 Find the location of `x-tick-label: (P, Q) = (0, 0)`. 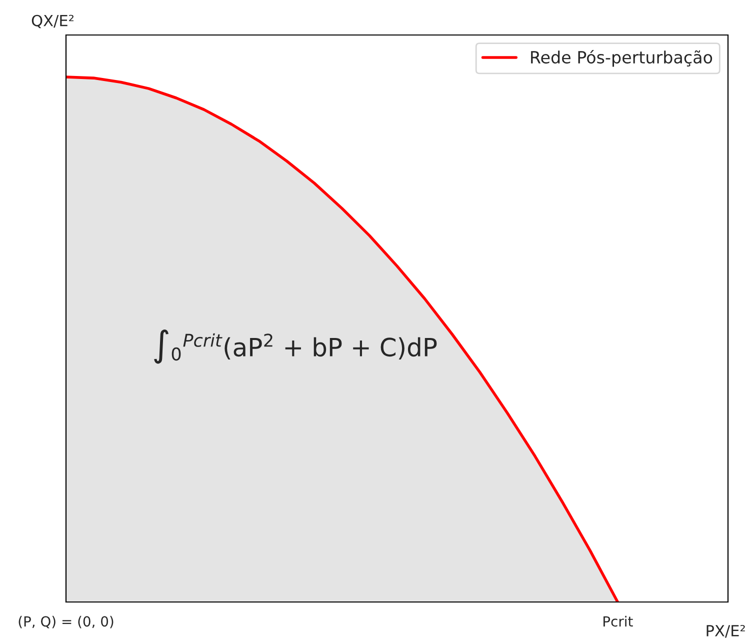

x-tick-label: (P, Q) = (0, 0) is located at coordinates (66, 622).